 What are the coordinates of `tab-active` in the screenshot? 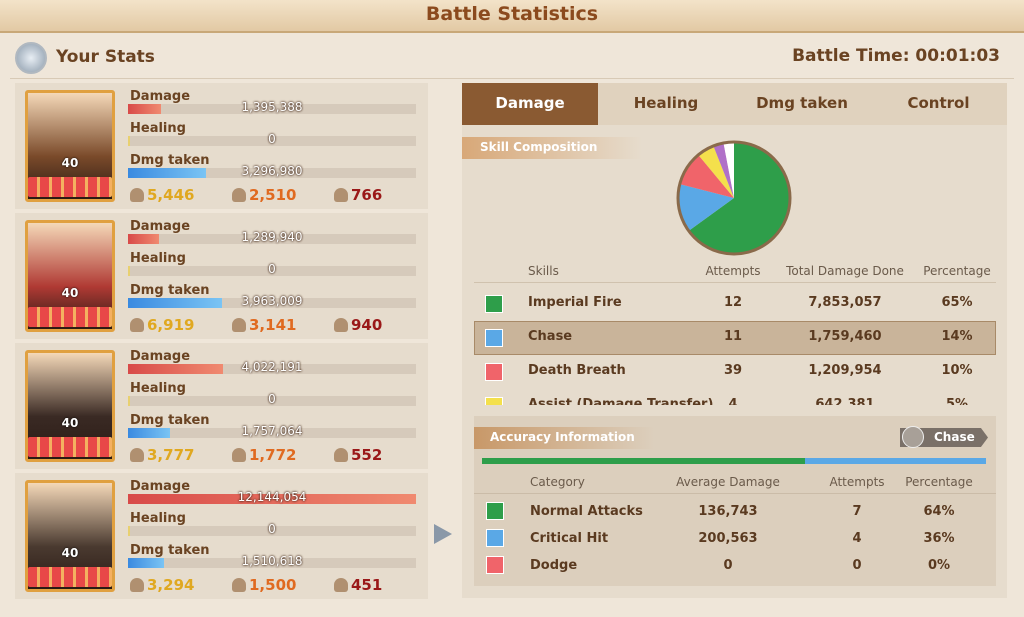 It's located at (530, 104).